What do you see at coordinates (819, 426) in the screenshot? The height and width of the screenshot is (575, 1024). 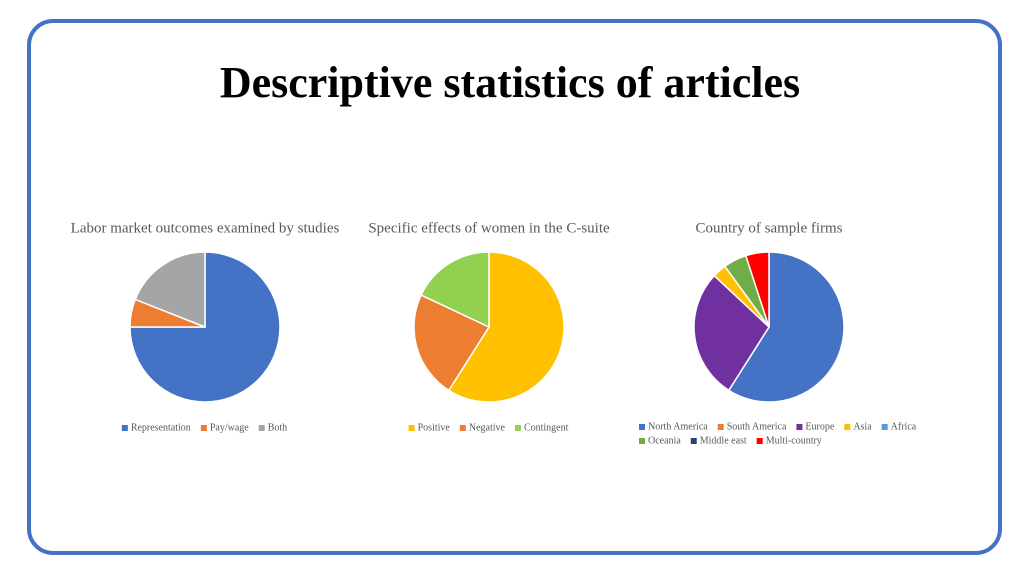 I see `legend-label: Europe` at bounding box center [819, 426].